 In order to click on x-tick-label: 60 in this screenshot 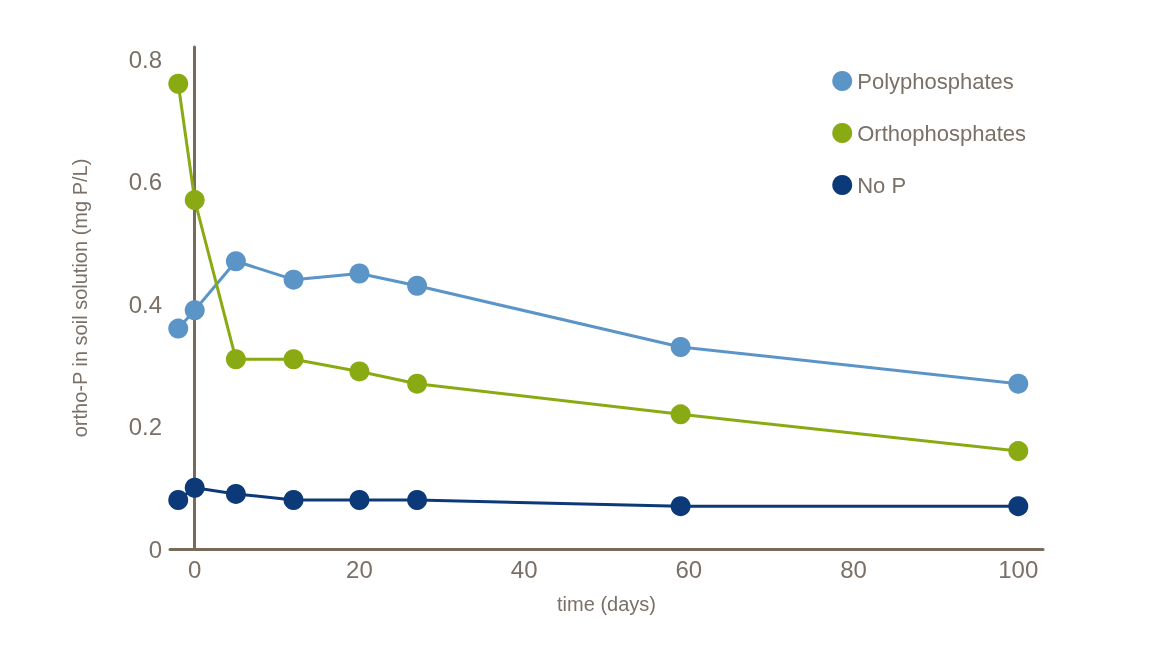, I will do `click(689, 569)`.